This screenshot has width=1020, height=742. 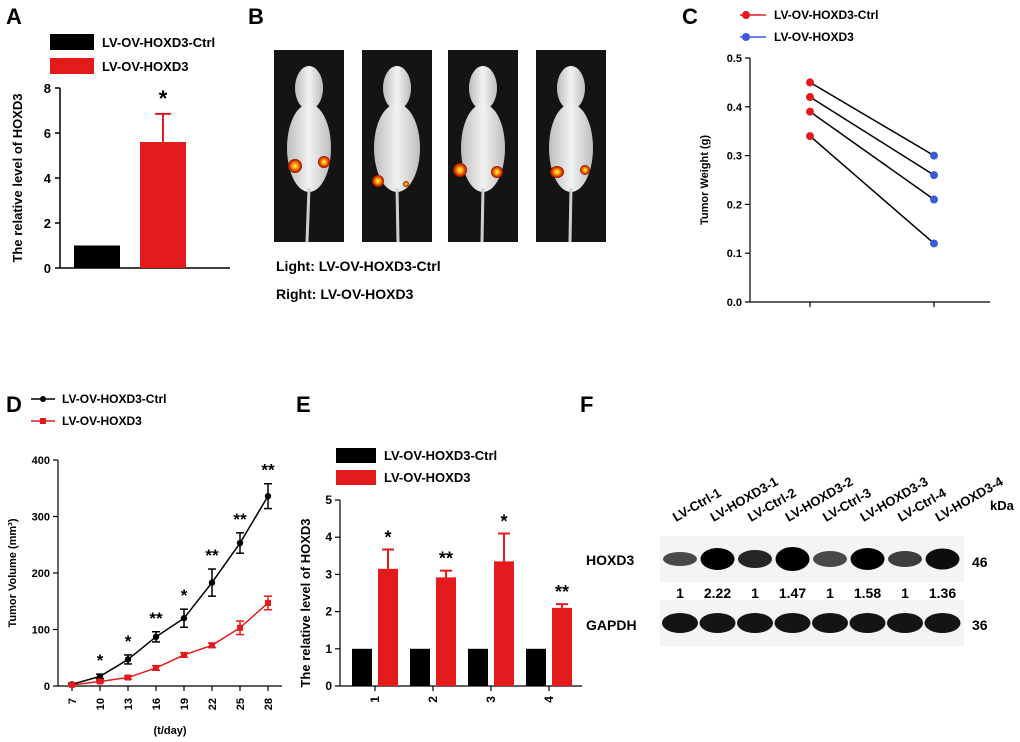 I want to click on mouse-images, so click(x=440, y=146).